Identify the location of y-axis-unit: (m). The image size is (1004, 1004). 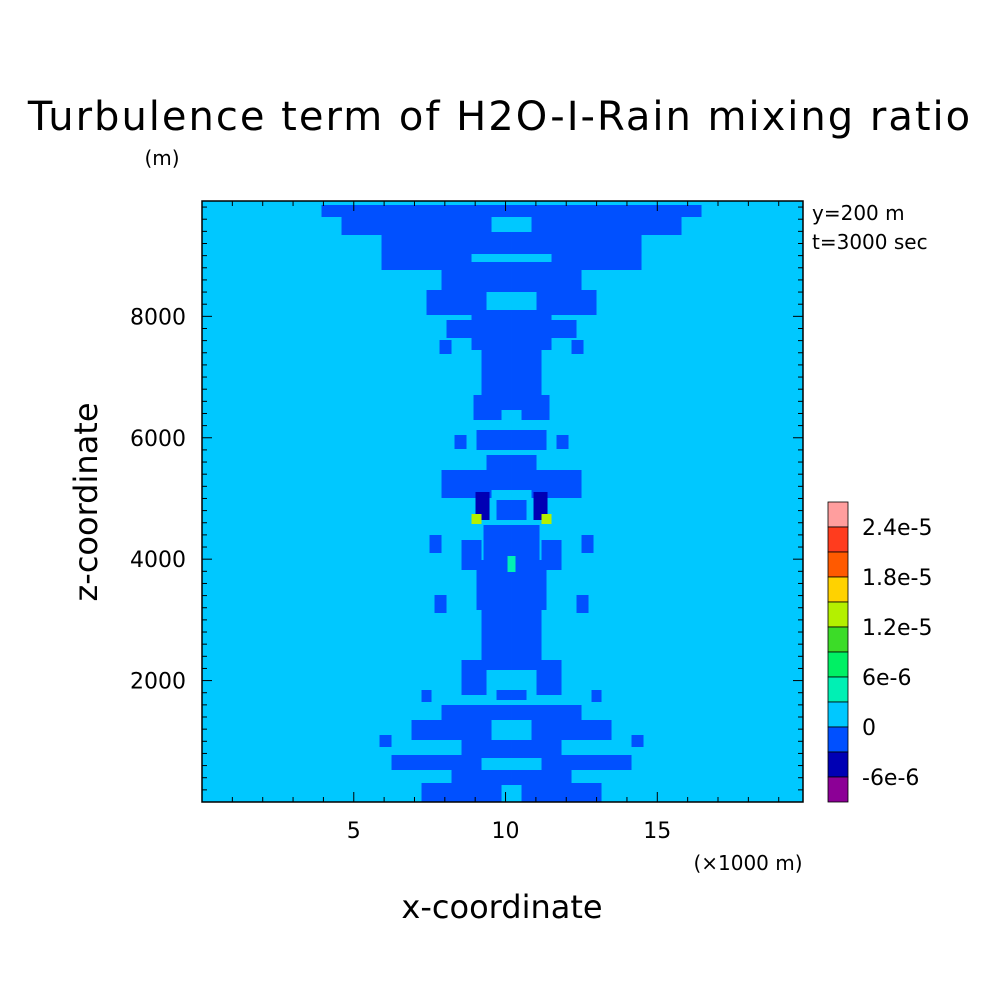
(161, 158).